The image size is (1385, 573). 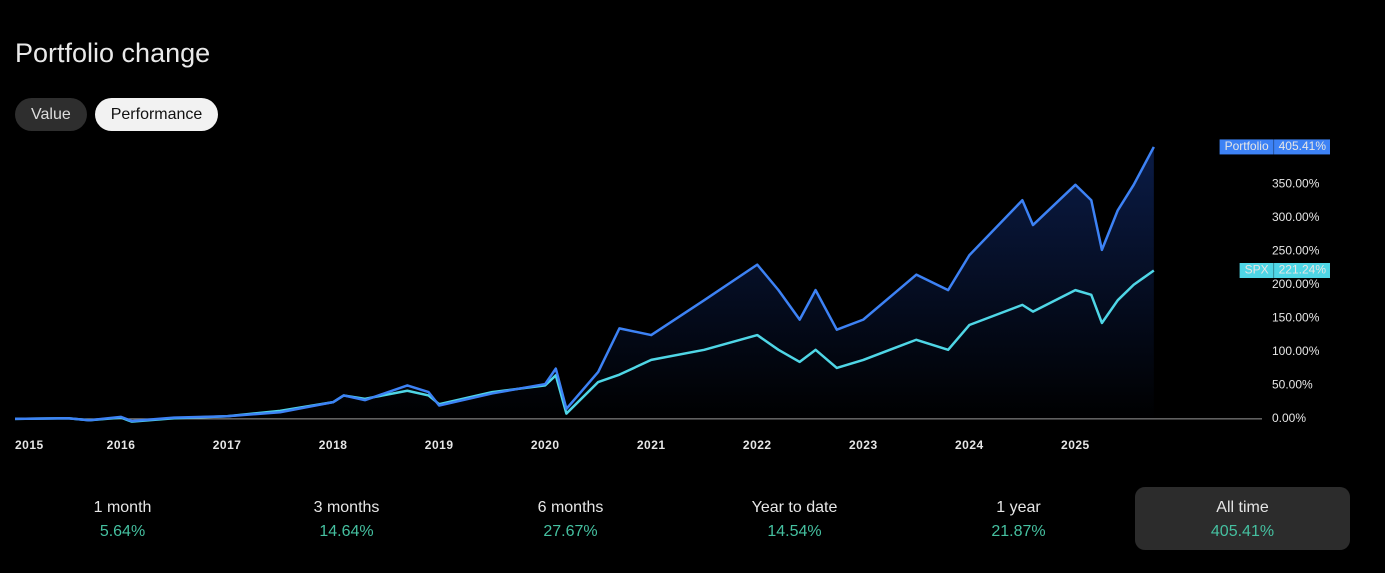 What do you see at coordinates (346, 518) in the screenshot?
I see `period-tab: 3 months 14.64%` at bounding box center [346, 518].